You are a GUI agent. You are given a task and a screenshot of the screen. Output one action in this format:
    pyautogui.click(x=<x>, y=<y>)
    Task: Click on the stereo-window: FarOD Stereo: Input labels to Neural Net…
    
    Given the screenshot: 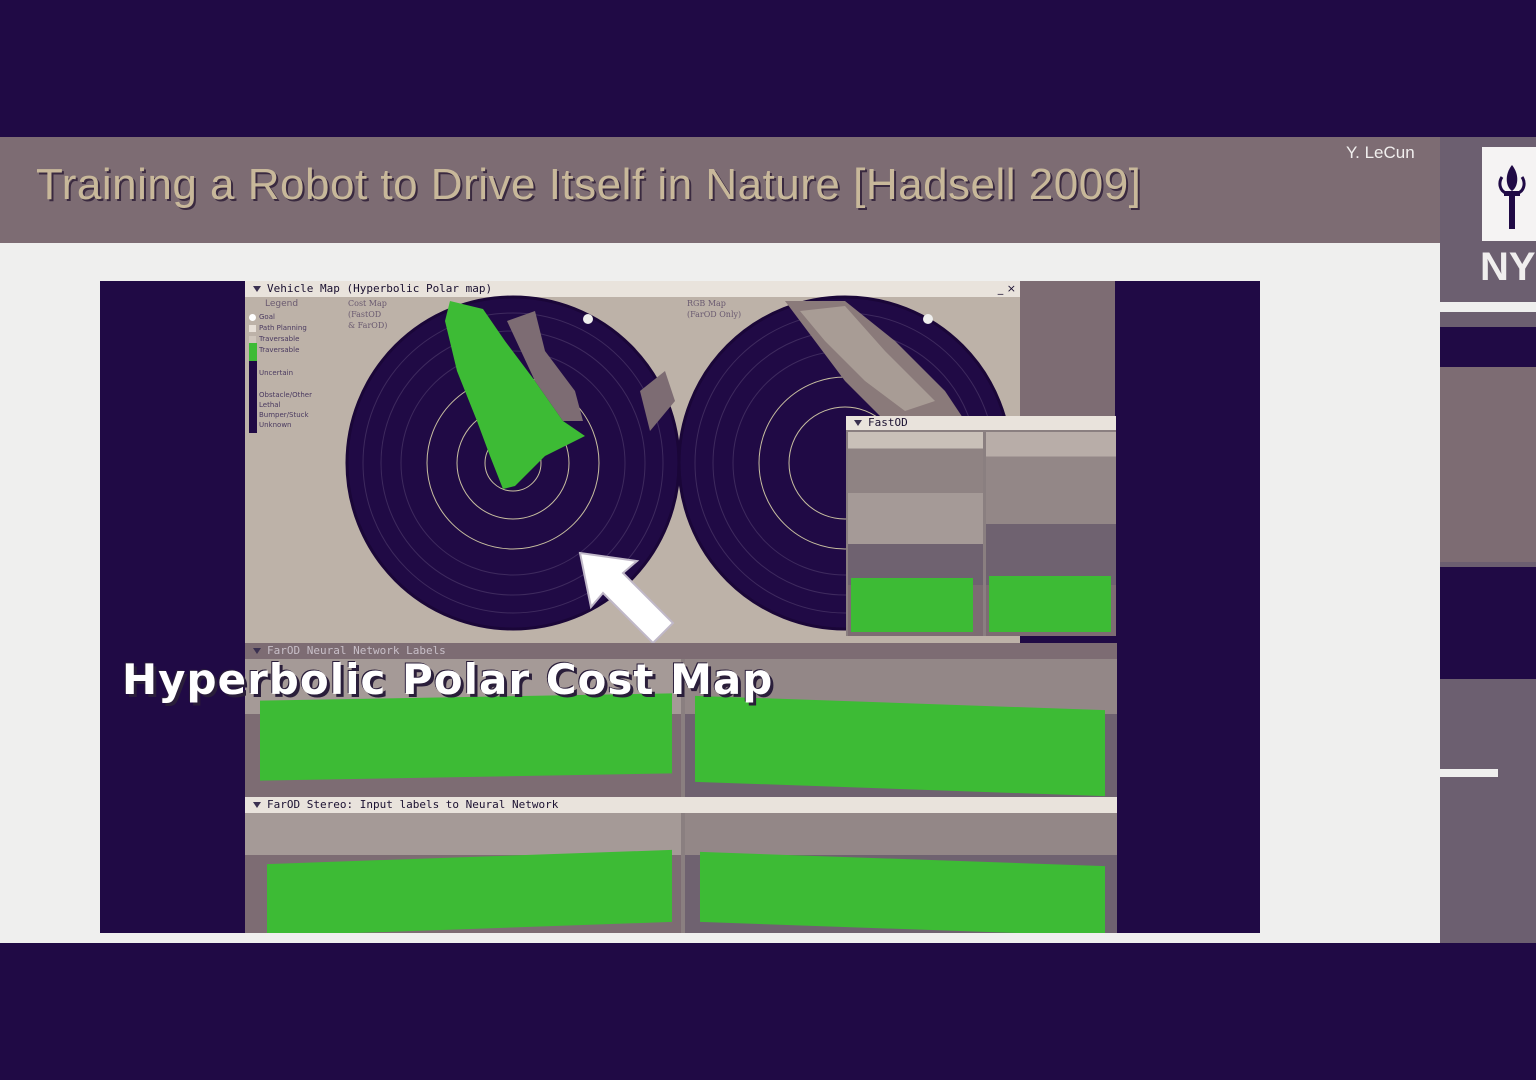 What is the action you would take?
    pyautogui.click(x=681, y=865)
    